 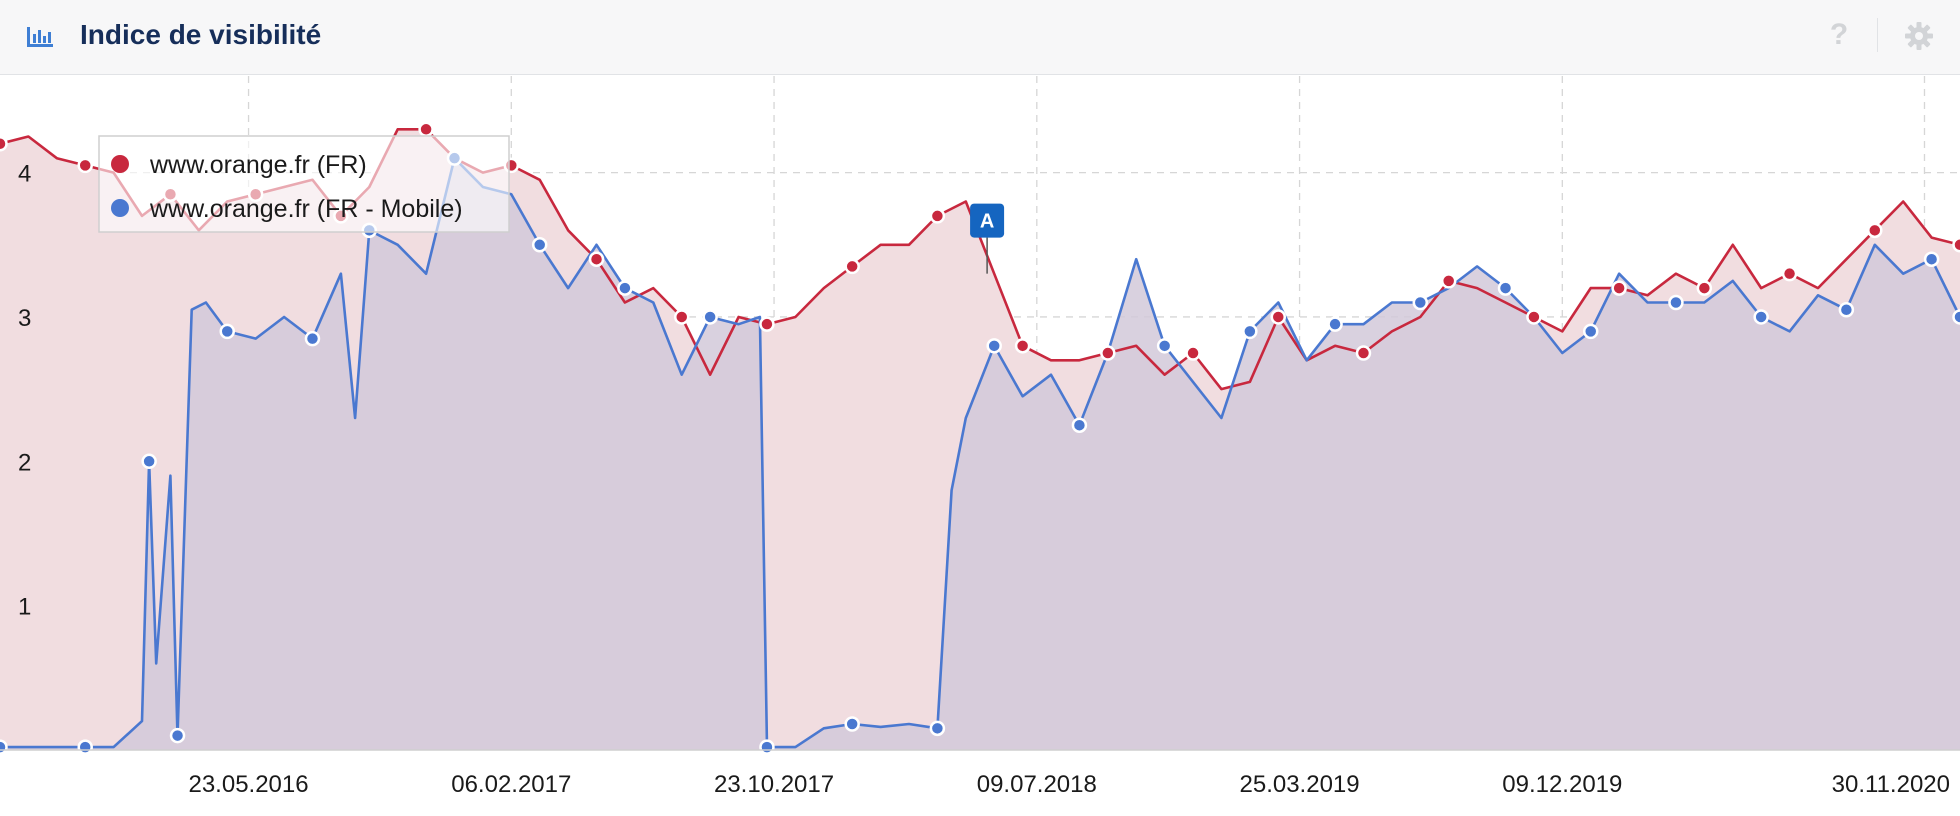 What do you see at coordinates (1891, 784) in the screenshot?
I see `x-tick-label: 30.11.2020` at bounding box center [1891, 784].